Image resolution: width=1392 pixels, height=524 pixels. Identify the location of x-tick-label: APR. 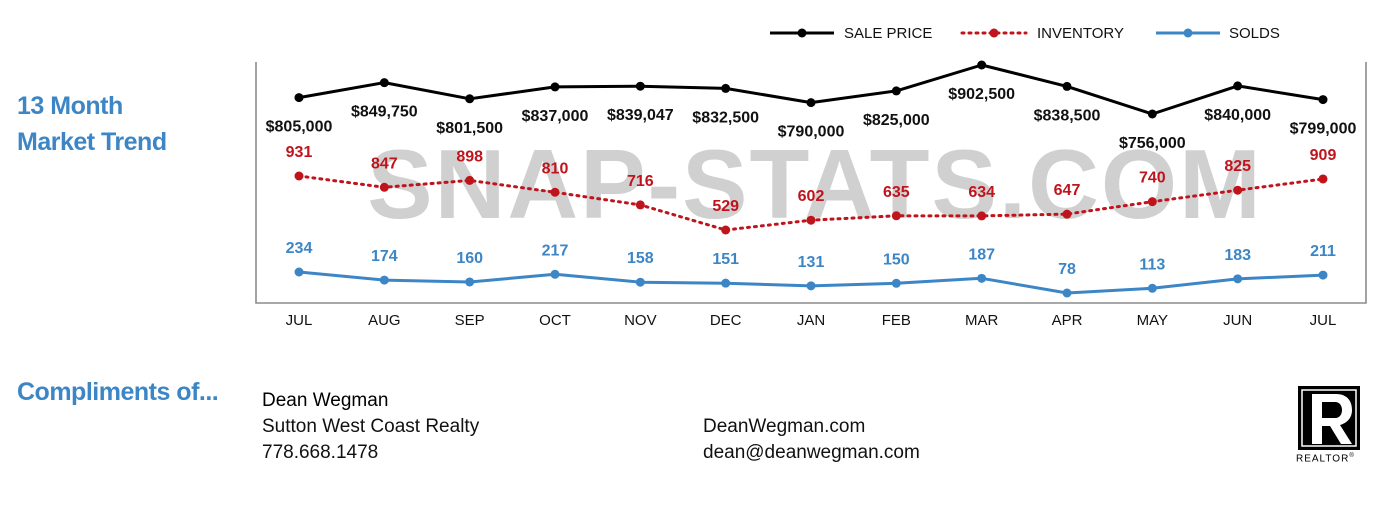
(1067, 320).